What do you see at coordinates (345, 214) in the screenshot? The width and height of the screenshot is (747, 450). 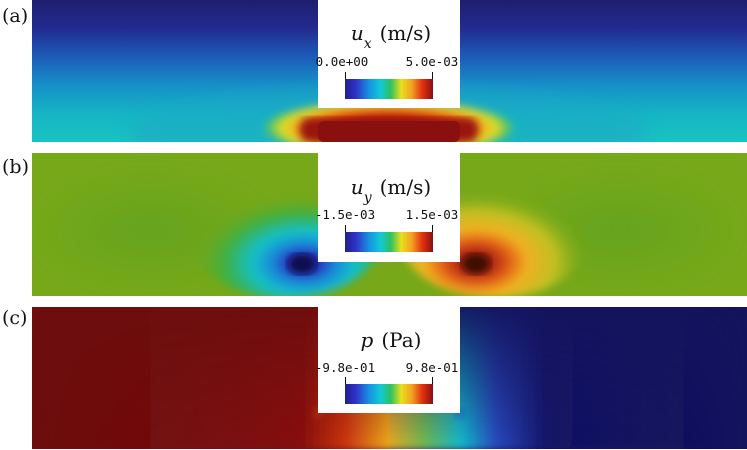 I see `colorbar-min-b: -1.5e-03` at bounding box center [345, 214].